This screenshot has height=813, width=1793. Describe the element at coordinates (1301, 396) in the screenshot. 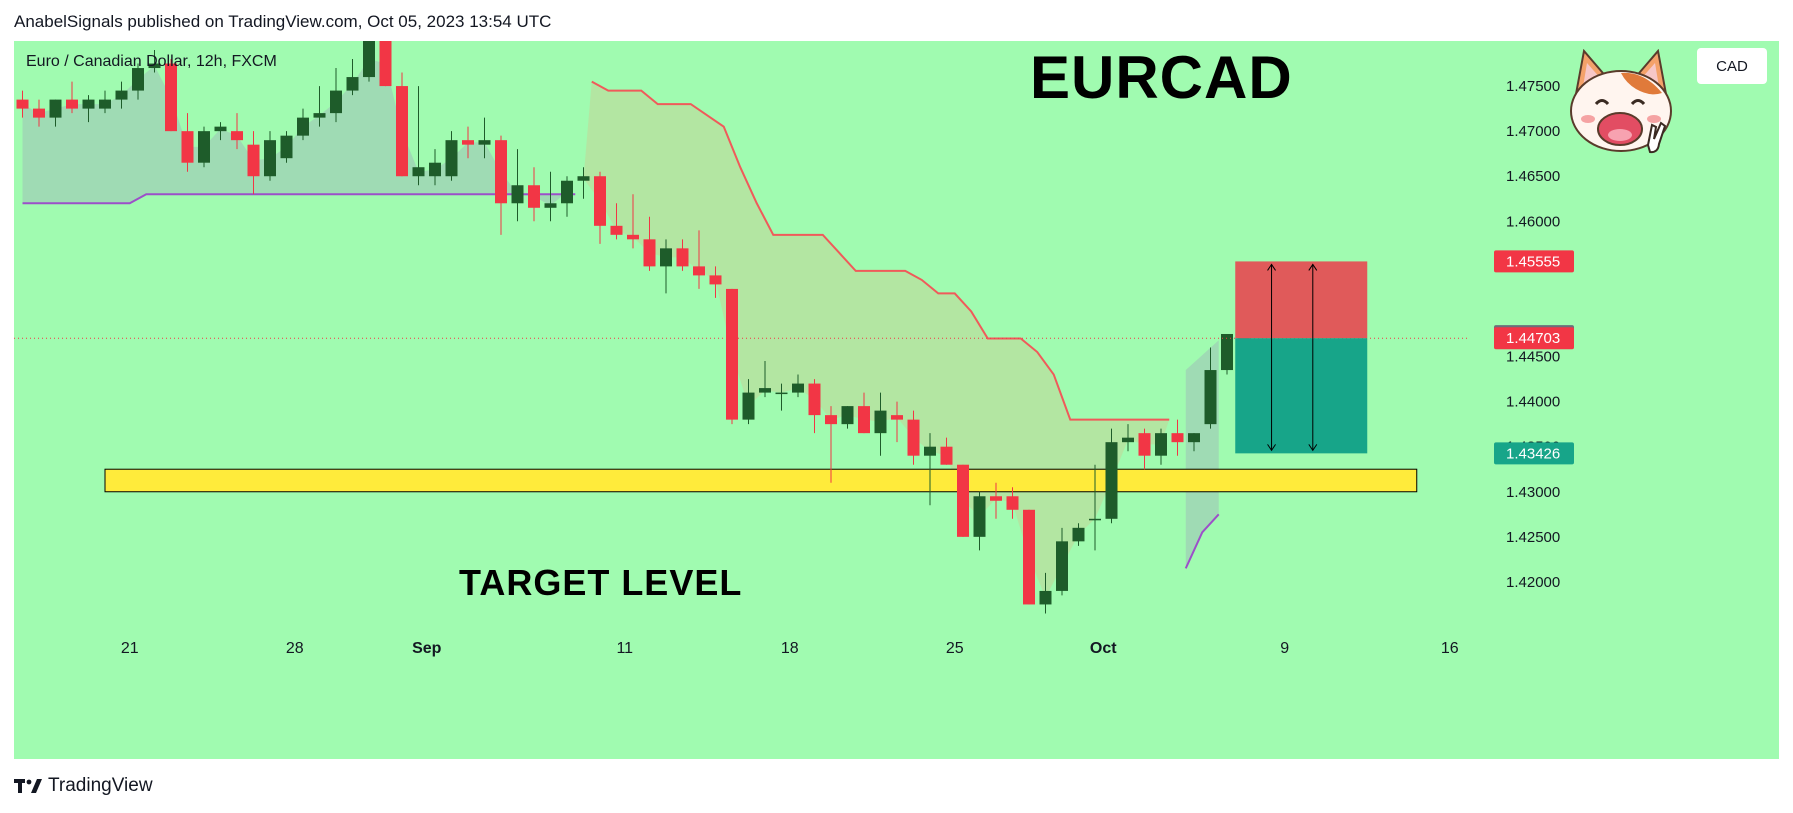

I see `take-profit-zone` at that location.